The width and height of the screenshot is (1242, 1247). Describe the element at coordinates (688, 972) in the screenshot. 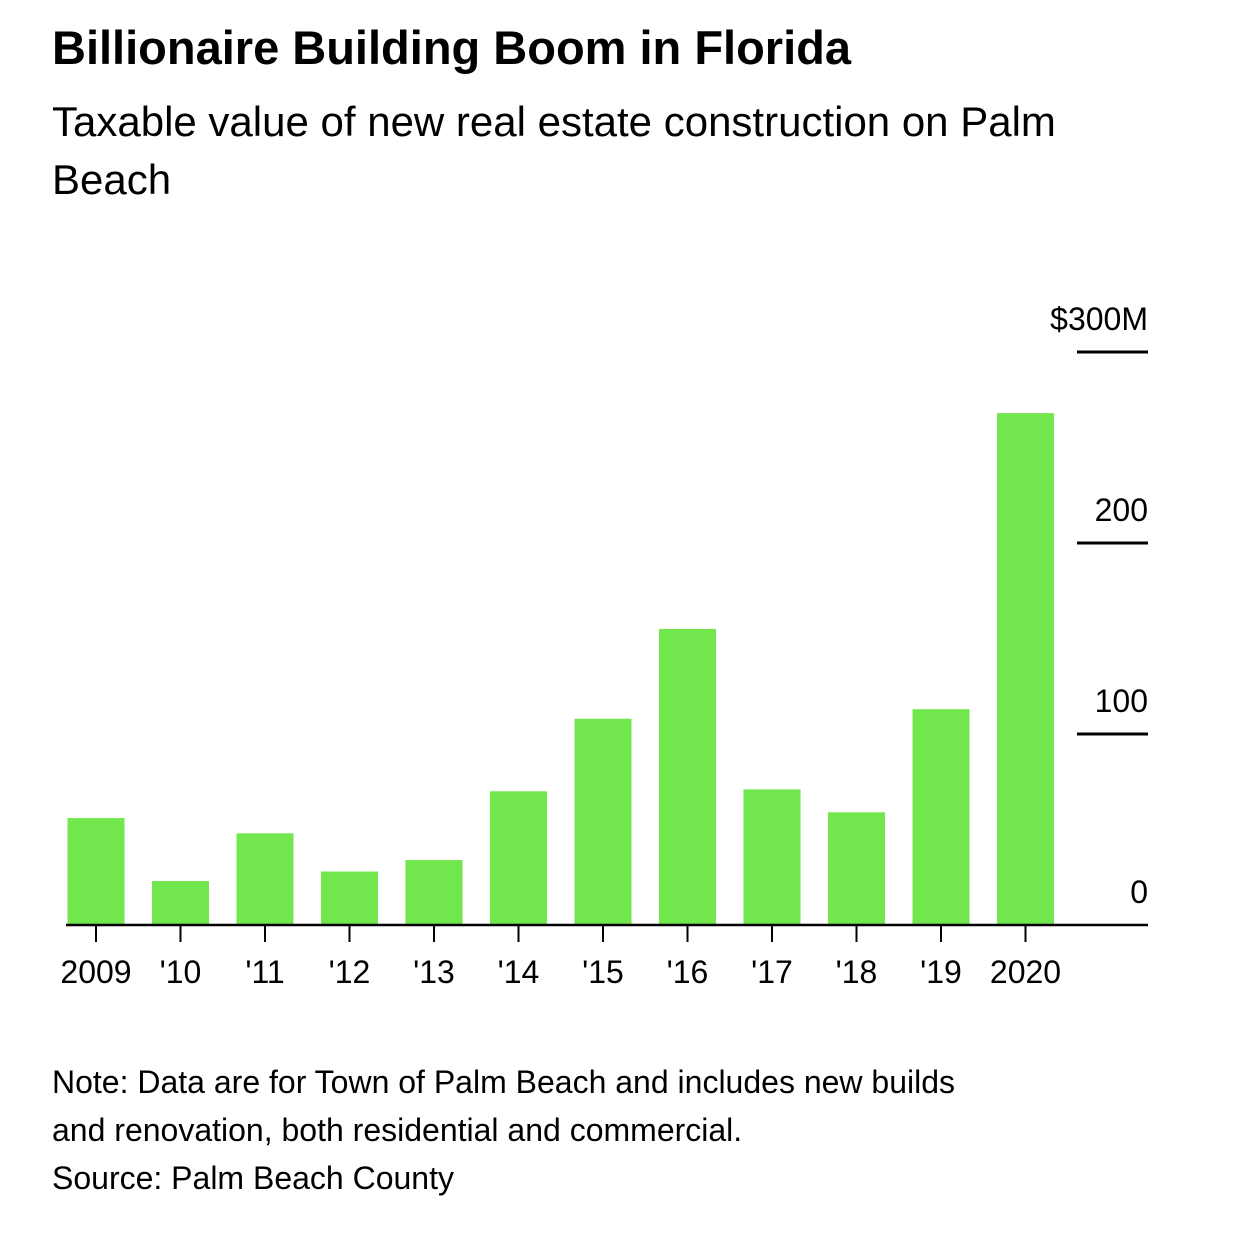

I see `x-tick-label: '16` at that location.